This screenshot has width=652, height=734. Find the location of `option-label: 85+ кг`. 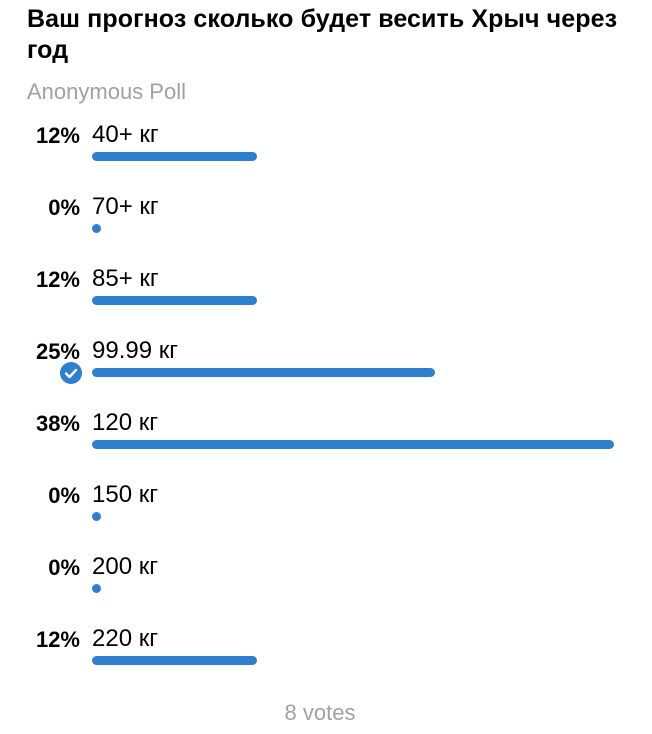

option-label: 85+ кг is located at coordinates (125, 278).